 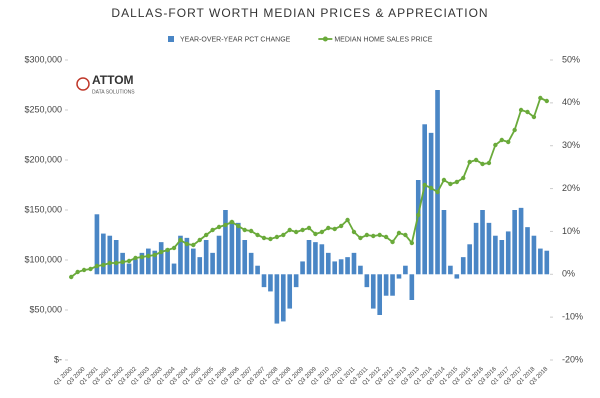 I want to click on logo-tagline: DATA SOLUTIONS, so click(x=113, y=92).